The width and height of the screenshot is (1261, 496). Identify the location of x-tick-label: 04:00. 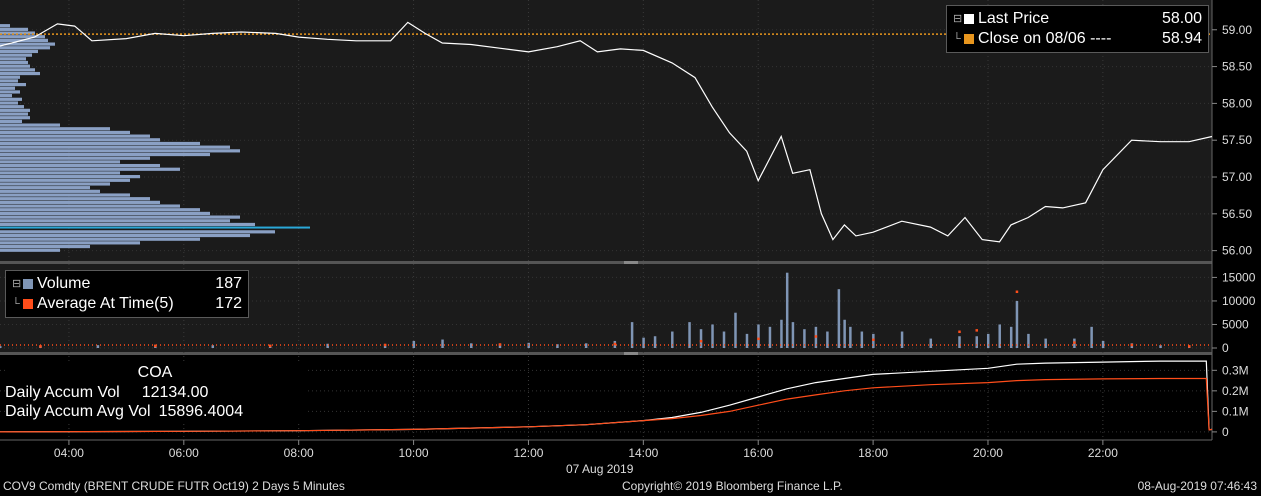
(69, 453).